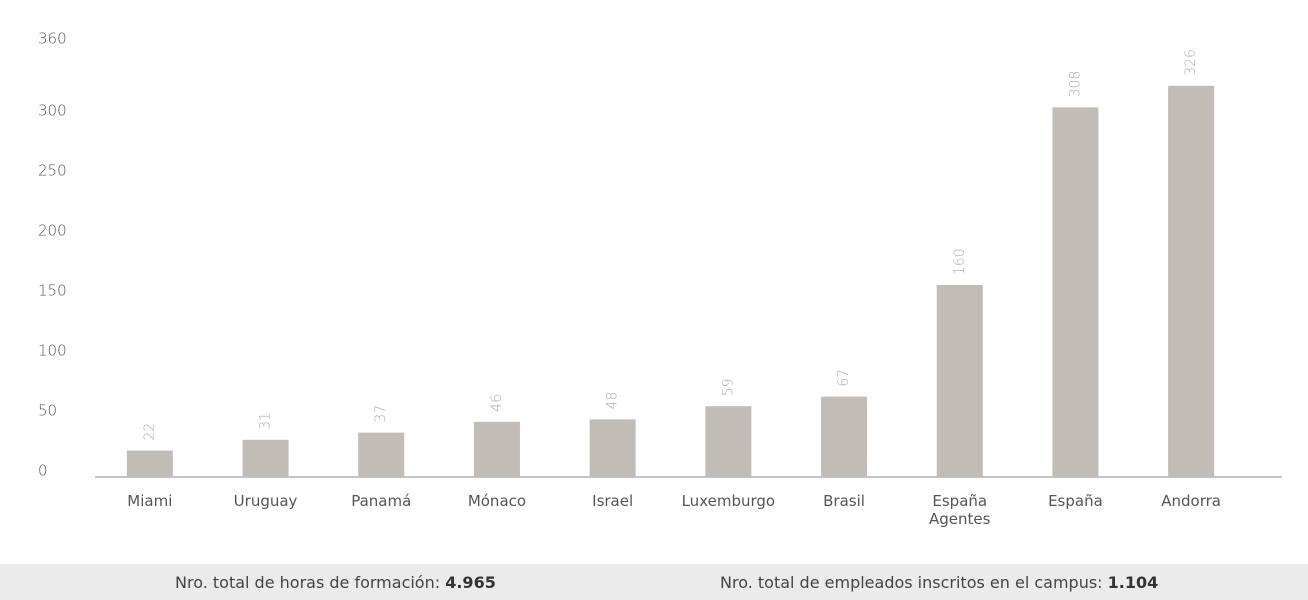  I want to click on x-tick-label: España, so click(1075, 501).